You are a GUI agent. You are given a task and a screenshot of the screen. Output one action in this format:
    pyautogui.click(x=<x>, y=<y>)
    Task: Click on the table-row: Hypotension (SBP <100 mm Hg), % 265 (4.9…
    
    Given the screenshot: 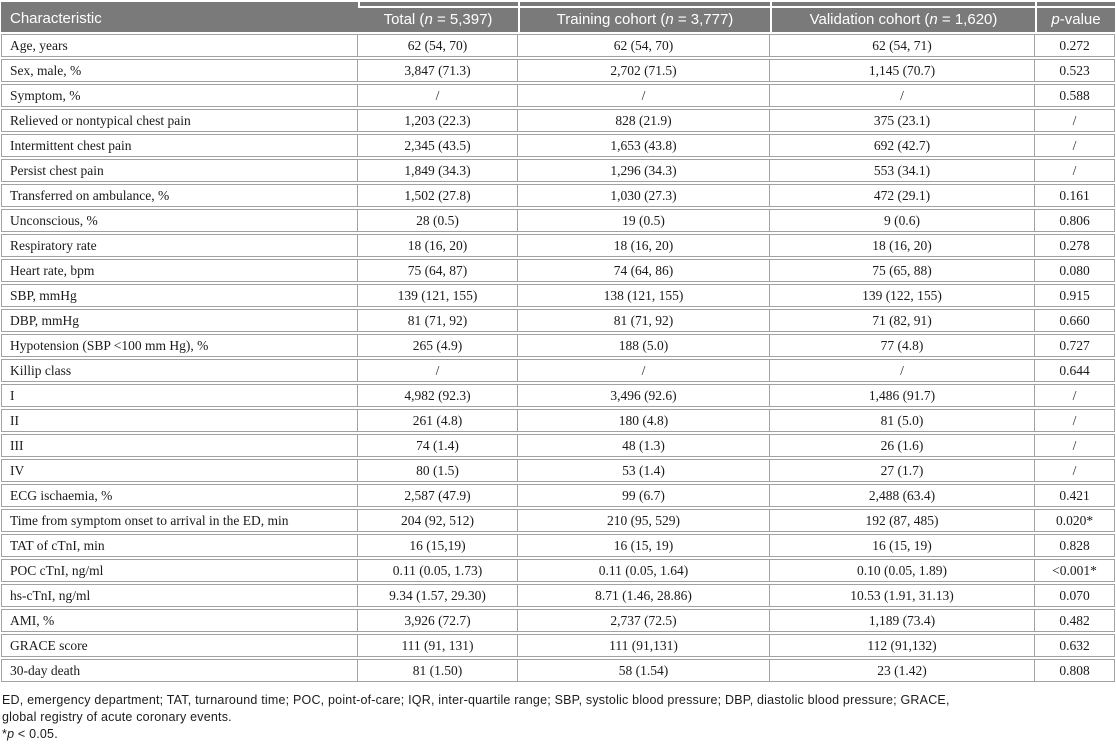 What is the action you would take?
    pyautogui.click(x=558, y=345)
    